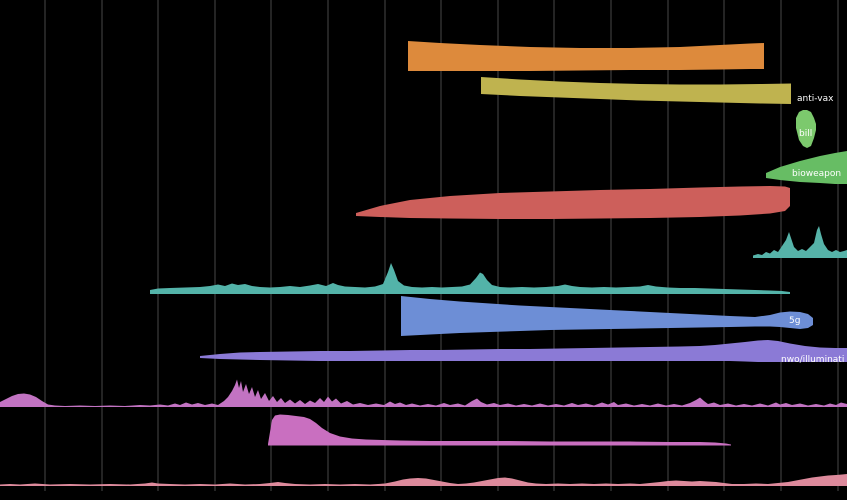 This screenshot has height=500, width=847. What do you see at coordinates (636, 90) in the screenshot?
I see `stream-anti-vax` at bounding box center [636, 90].